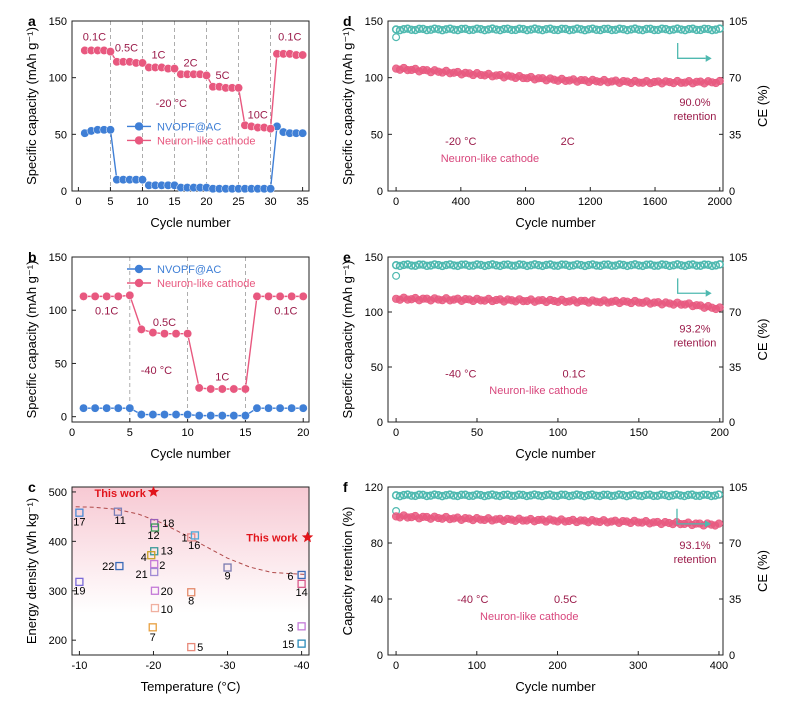 Image resolution: width=797 pixels, height=707 pixels. I want to click on reference-label: 15, so click(288, 645).